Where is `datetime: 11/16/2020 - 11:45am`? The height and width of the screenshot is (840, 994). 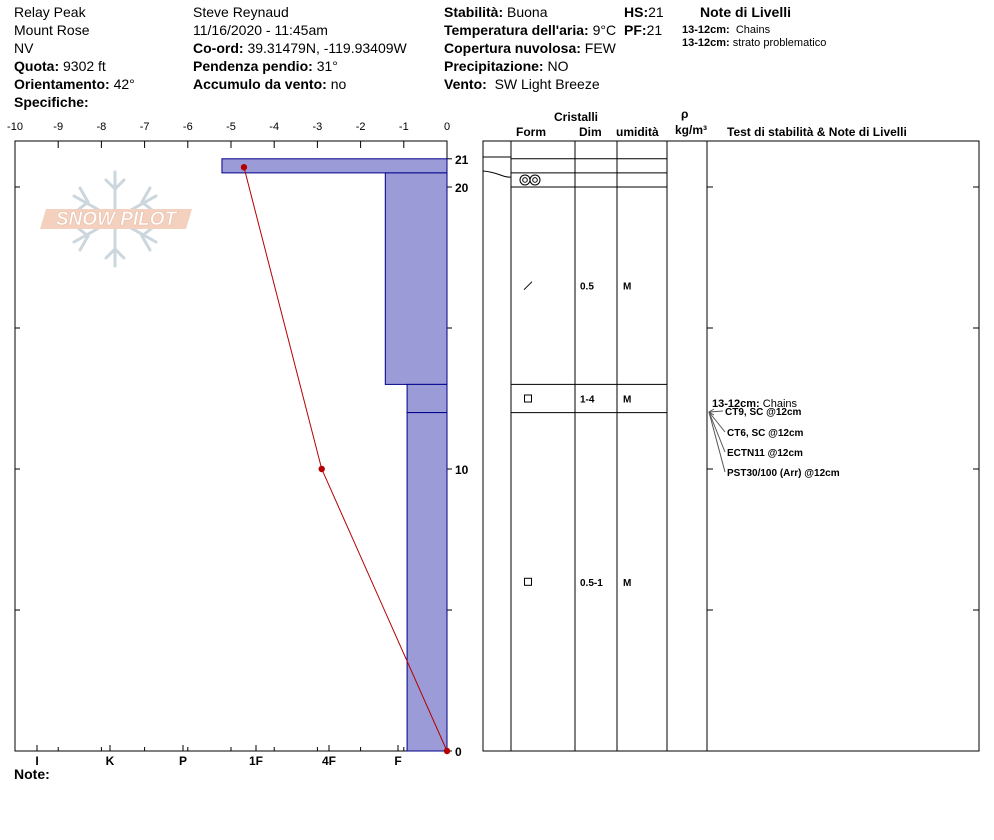
datetime: 11/16/2020 - 11:45am is located at coordinates (260, 30).